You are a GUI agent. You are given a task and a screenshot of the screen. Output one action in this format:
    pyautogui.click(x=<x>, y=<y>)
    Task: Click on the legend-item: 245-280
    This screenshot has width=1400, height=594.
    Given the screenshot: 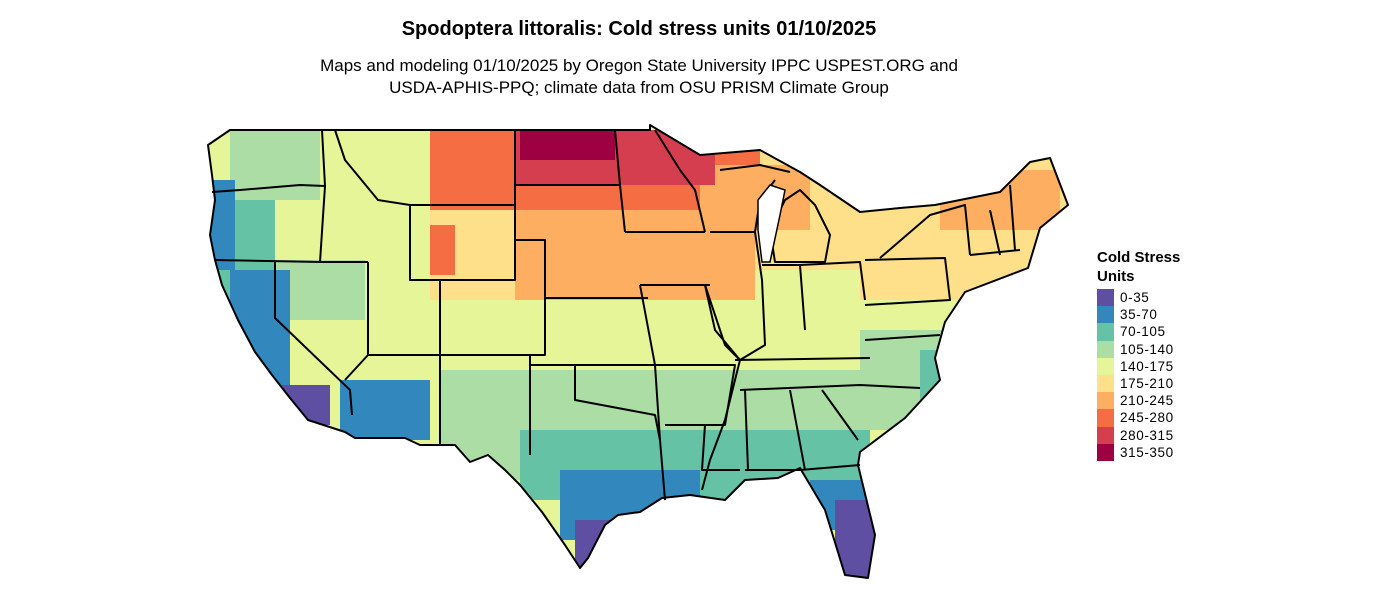 What is the action you would take?
    pyautogui.click(x=1138, y=418)
    